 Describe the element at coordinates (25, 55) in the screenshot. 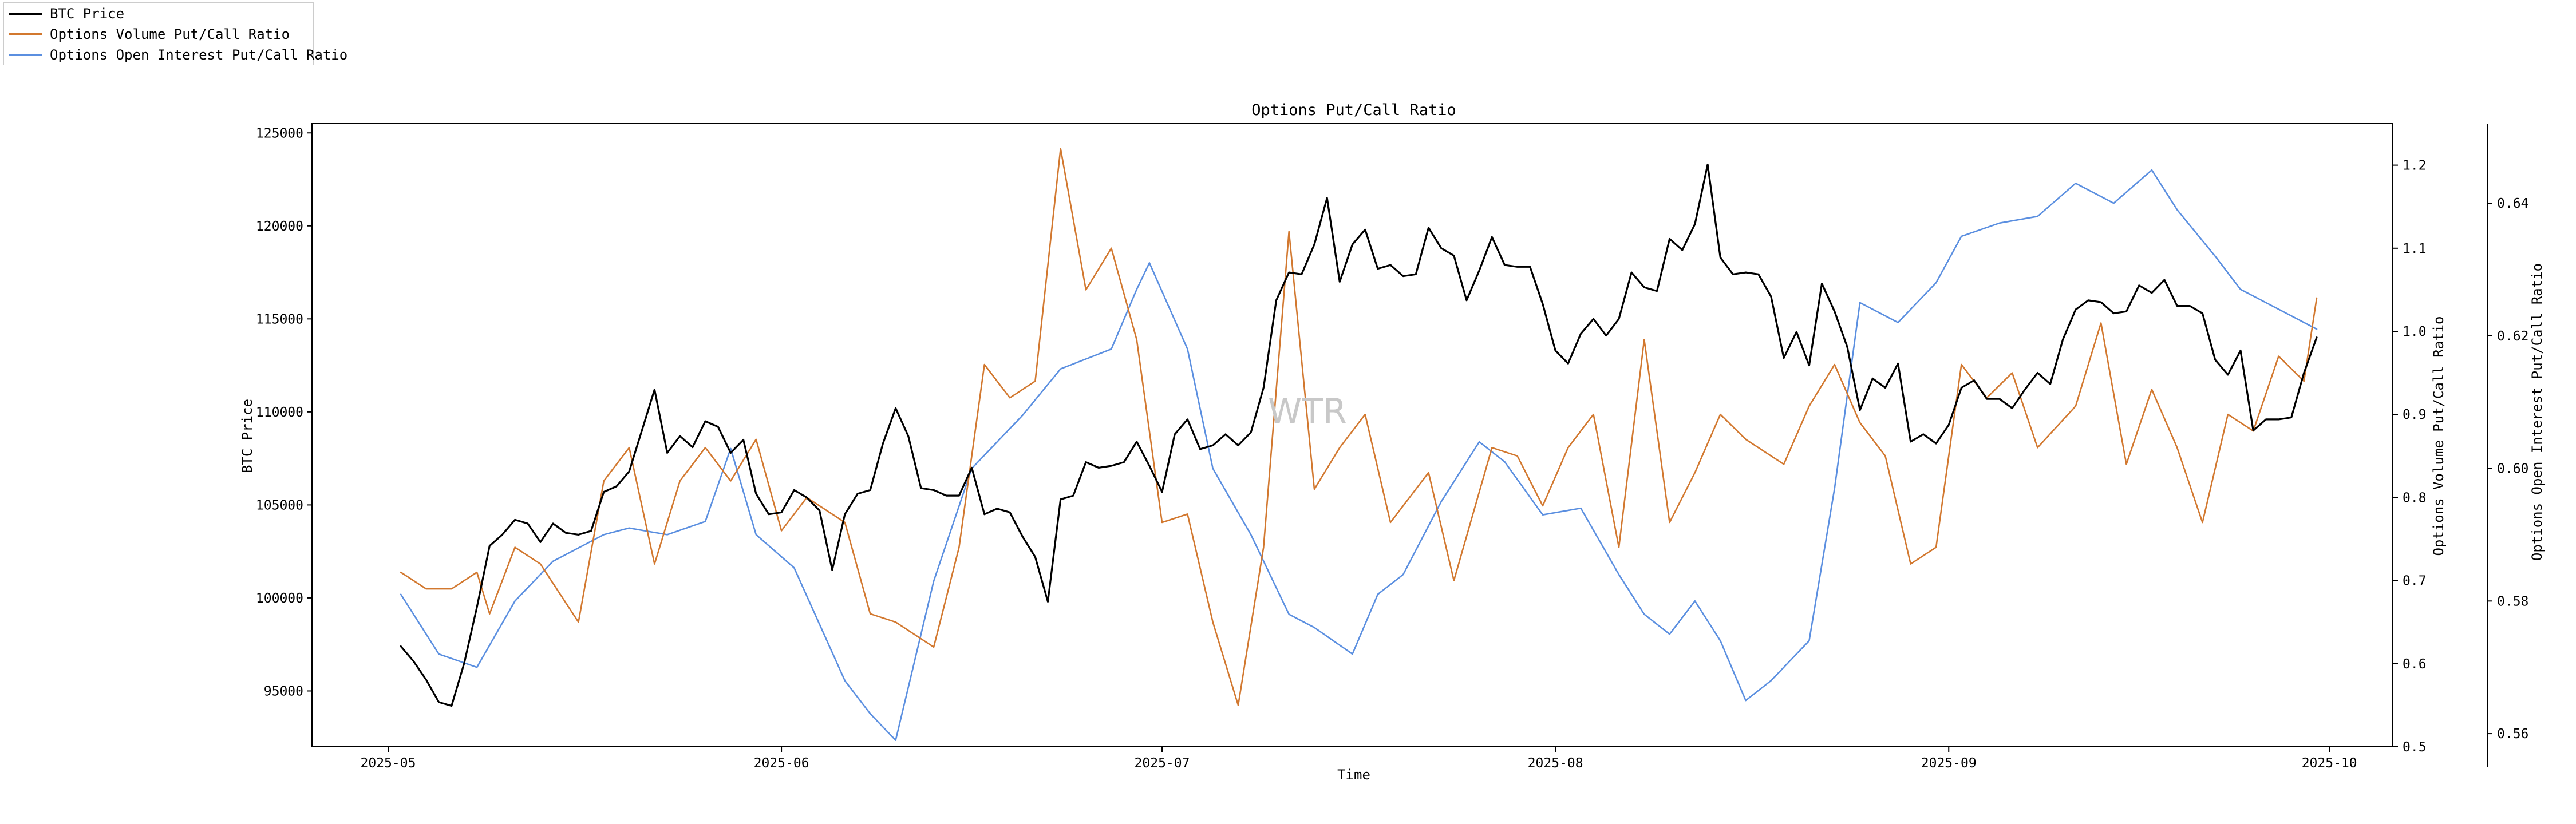

I see `legend-swatch-open-interest-ratio` at that location.